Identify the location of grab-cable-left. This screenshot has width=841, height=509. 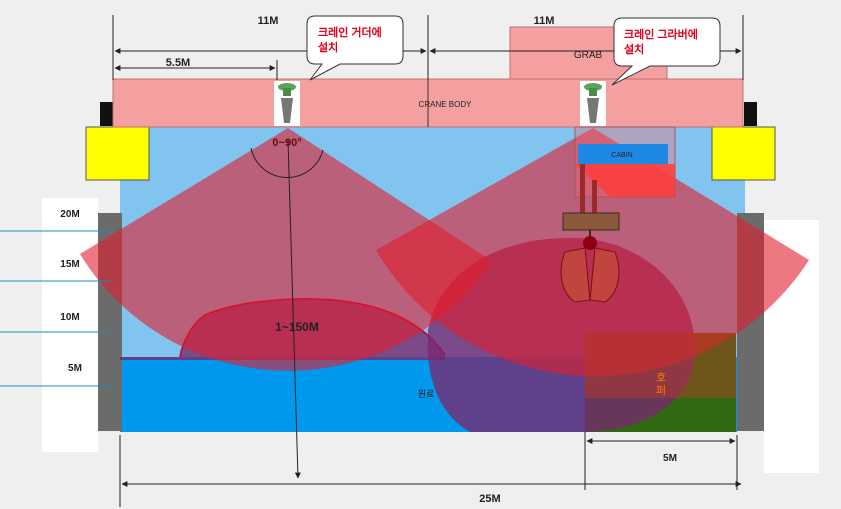
(582, 189).